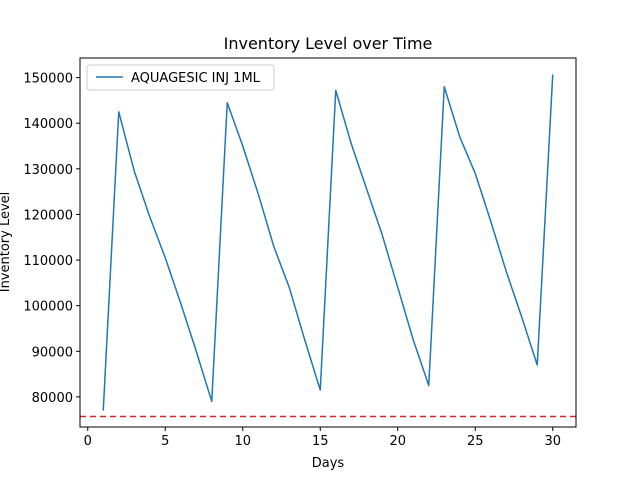 The width and height of the screenshot is (640, 480). Describe the element at coordinates (328, 43) in the screenshot. I see `chart-title: Inventory Level over Time` at that location.